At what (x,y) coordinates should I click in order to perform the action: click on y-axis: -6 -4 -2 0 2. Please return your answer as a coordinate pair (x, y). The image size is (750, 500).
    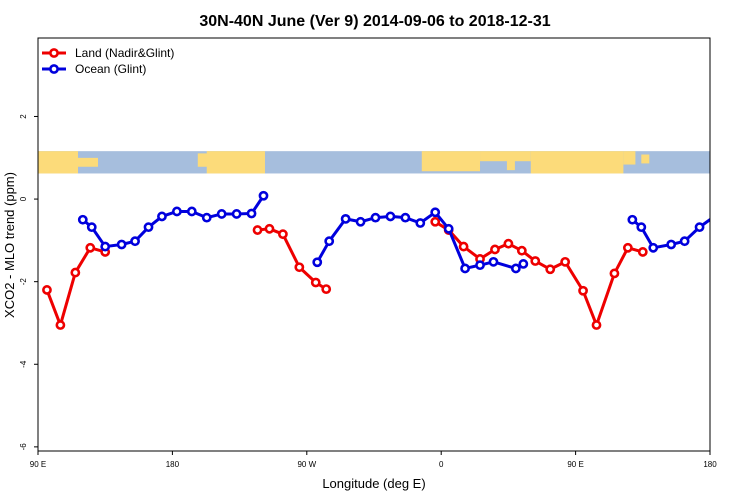
    Looking at the image, I should click on (28, 282).